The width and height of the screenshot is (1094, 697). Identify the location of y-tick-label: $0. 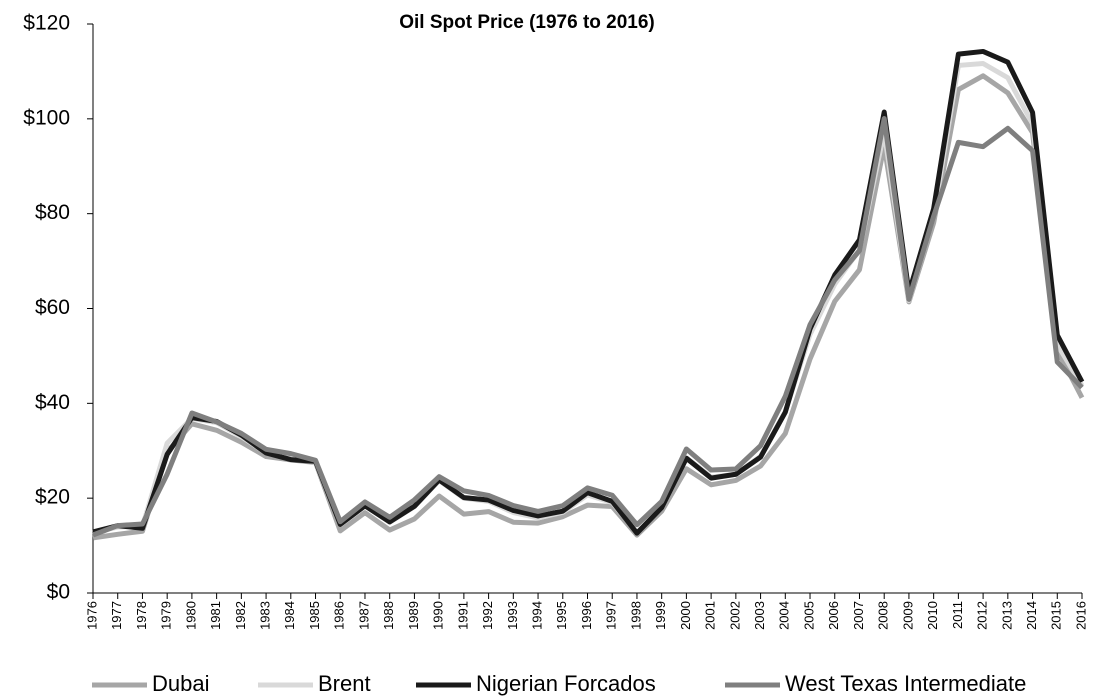
(58, 592).